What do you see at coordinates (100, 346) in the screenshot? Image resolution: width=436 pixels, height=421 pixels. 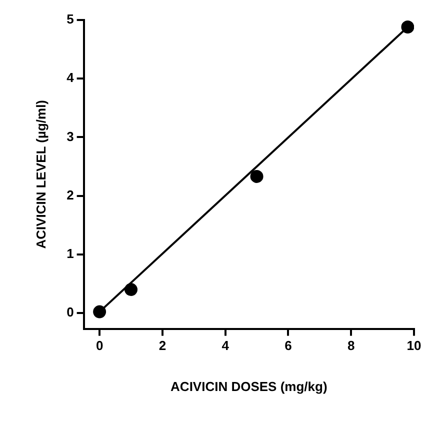 I see `x-tick-label: 0` at bounding box center [100, 346].